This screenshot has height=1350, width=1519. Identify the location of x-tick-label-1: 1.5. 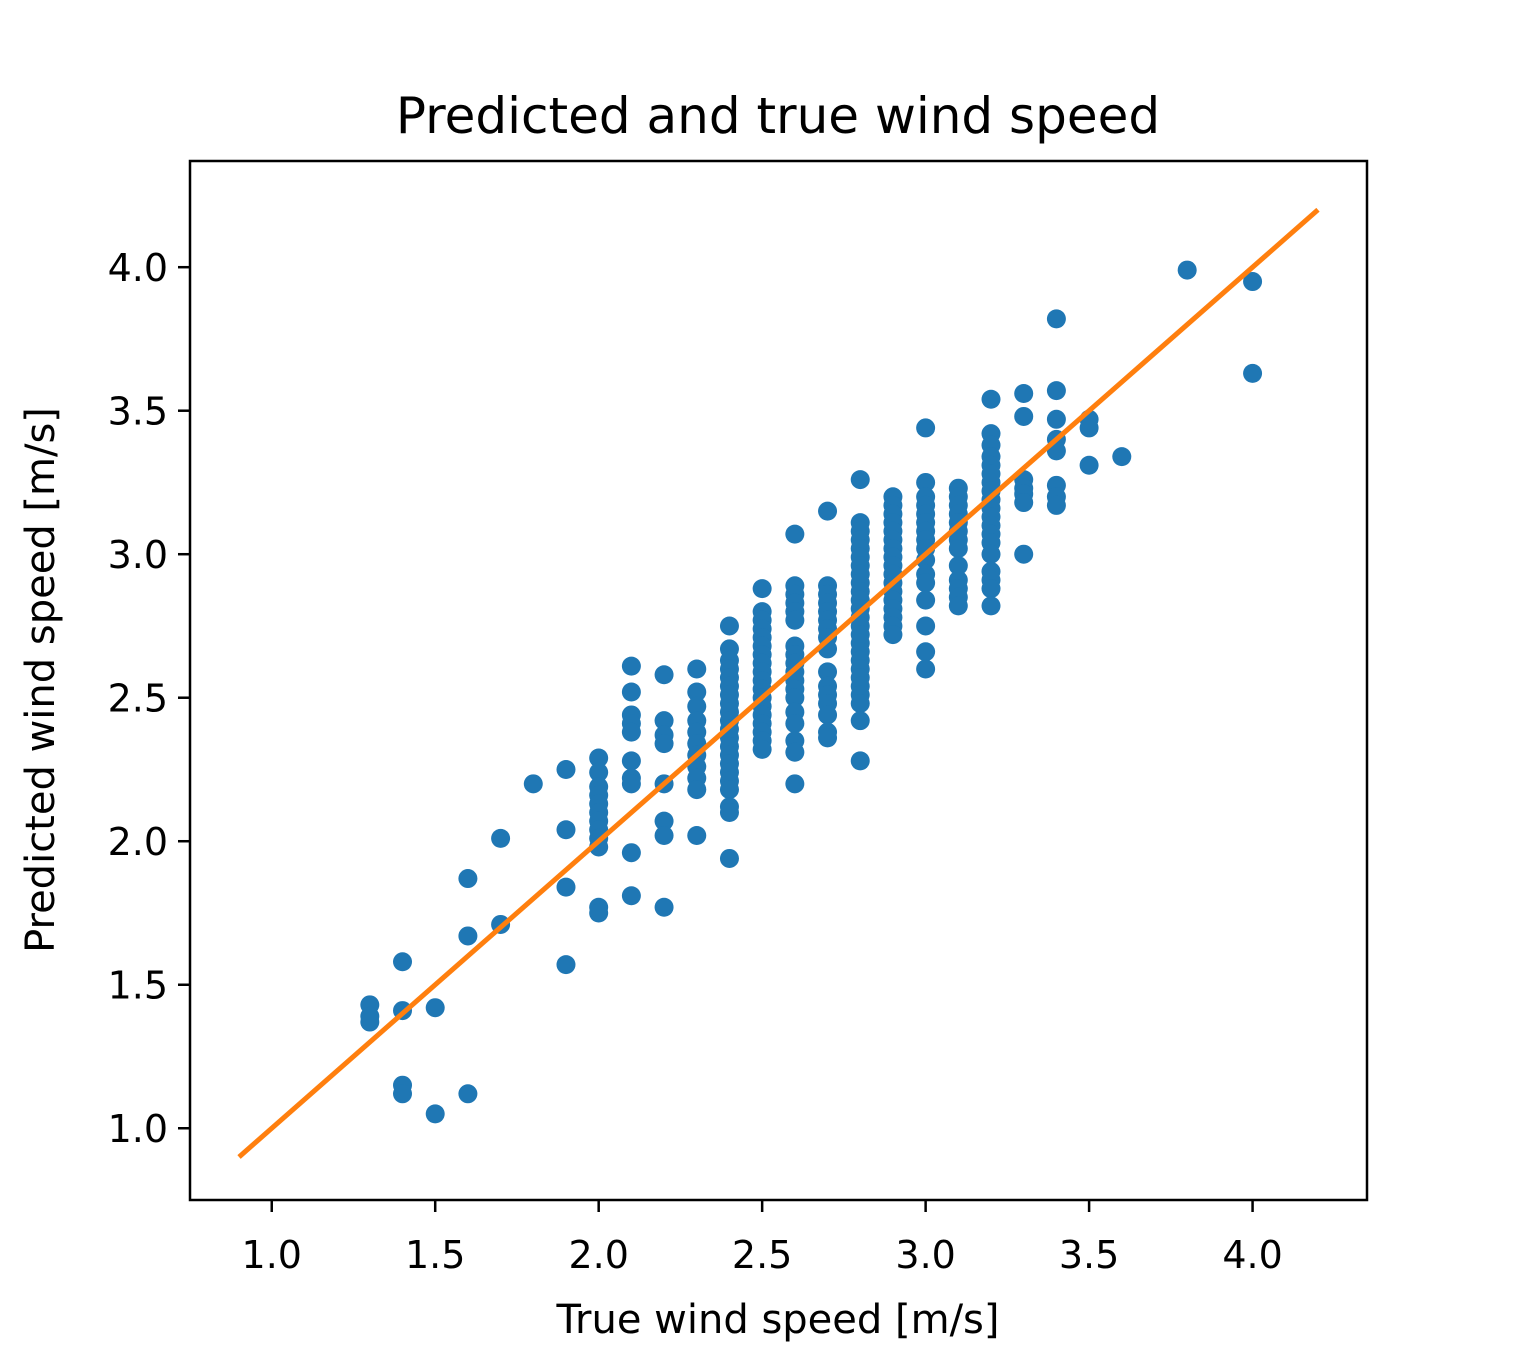
(435, 1255).